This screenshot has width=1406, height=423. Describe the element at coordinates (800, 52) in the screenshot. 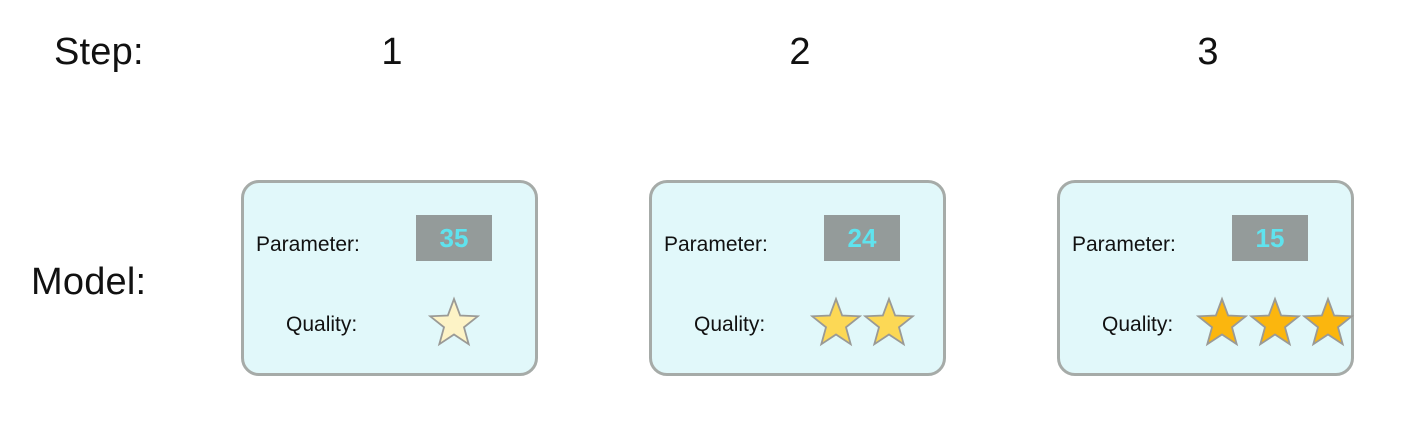

I see `step-number-2: 2` at that location.